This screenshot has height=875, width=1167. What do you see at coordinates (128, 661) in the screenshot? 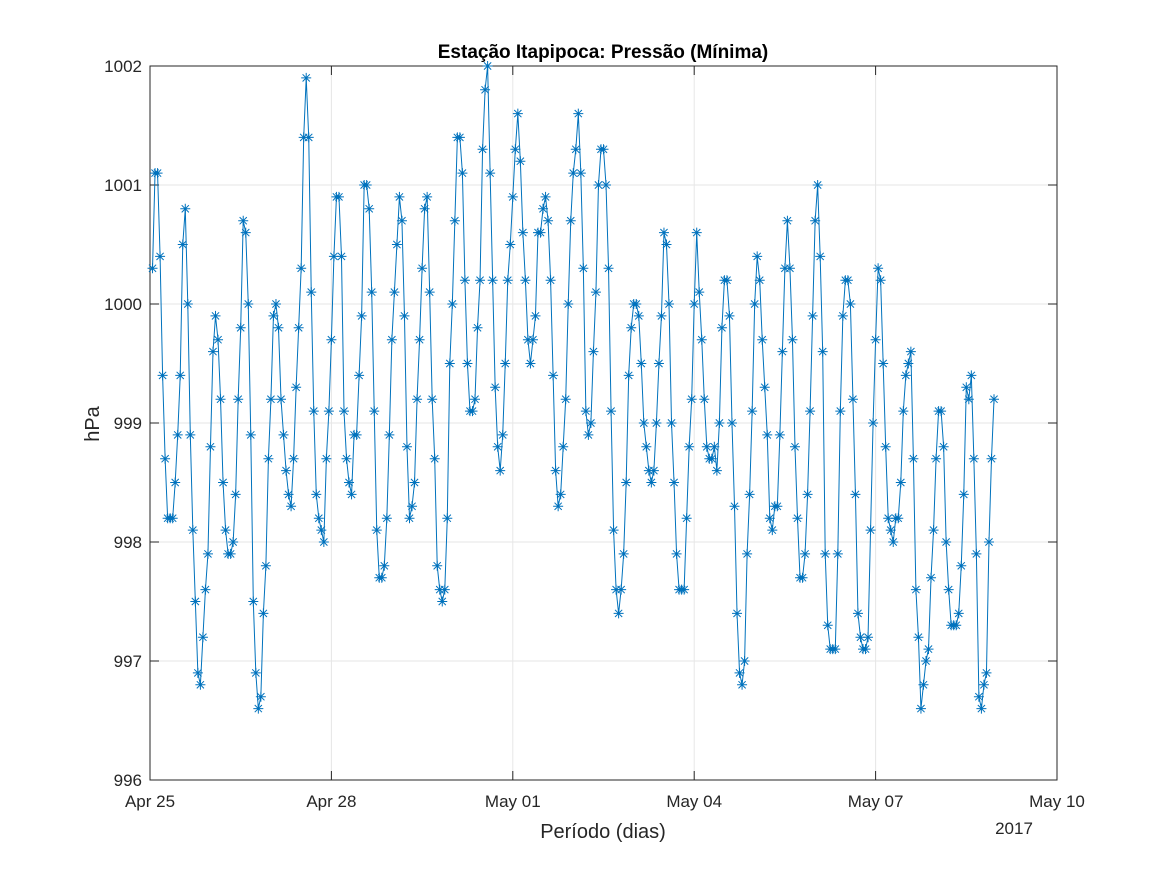
I see `y-tick-label: 997` at bounding box center [128, 661].